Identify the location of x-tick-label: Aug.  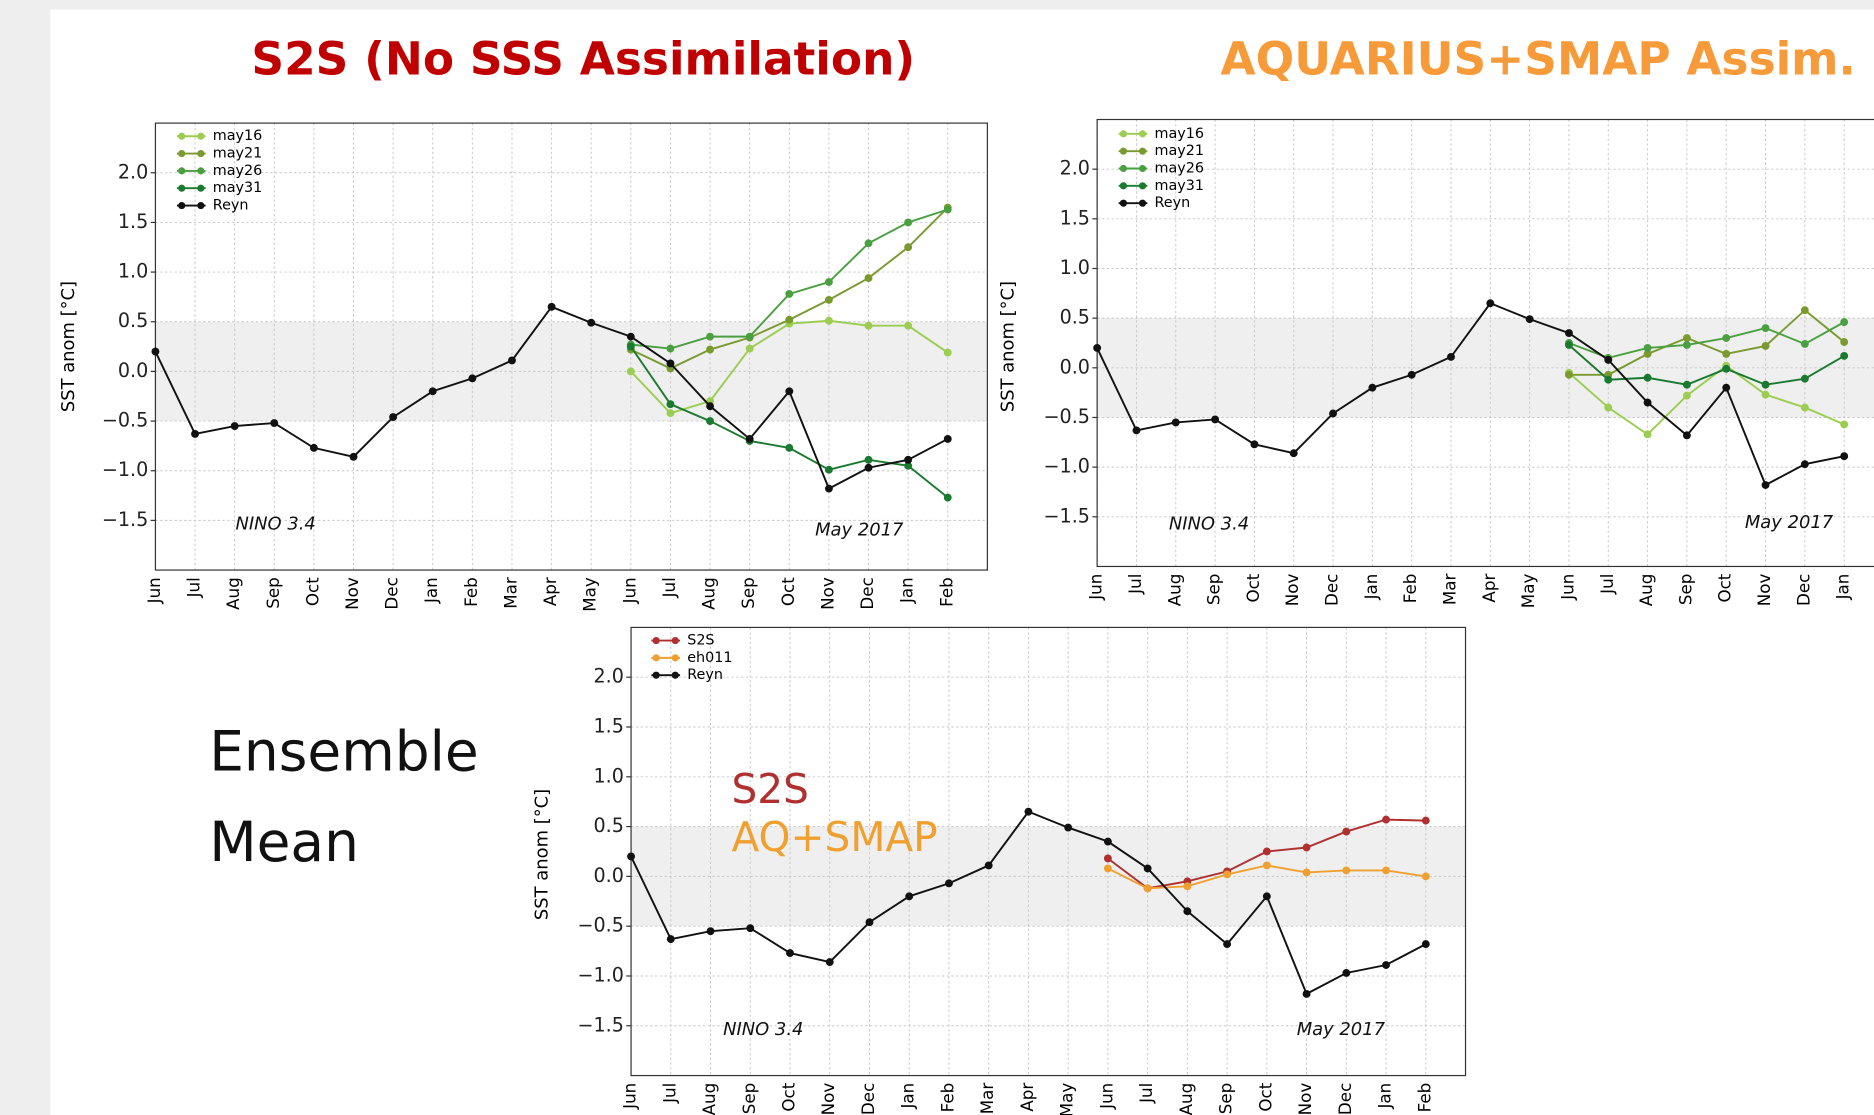
(709, 1099).